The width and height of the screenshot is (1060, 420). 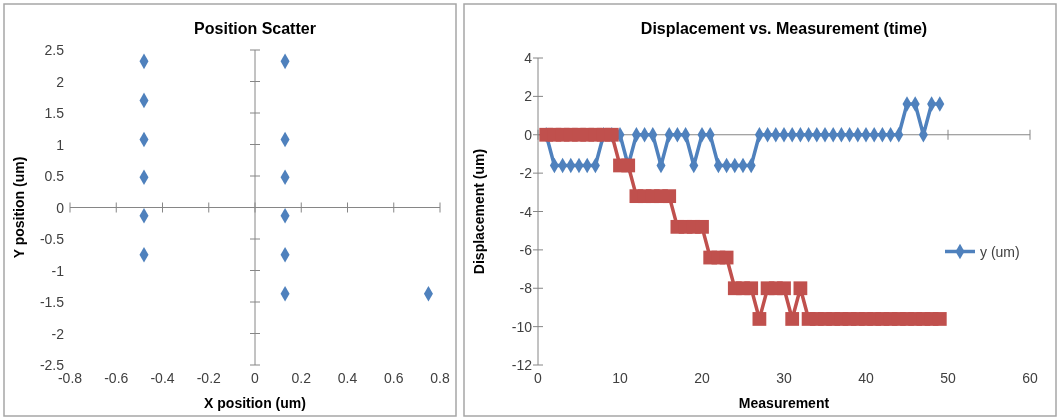 What do you see at coordinates (255, 403) in the screenshot?
I see `x-axis-title: X position (um)` at bounding box center [255, 403].